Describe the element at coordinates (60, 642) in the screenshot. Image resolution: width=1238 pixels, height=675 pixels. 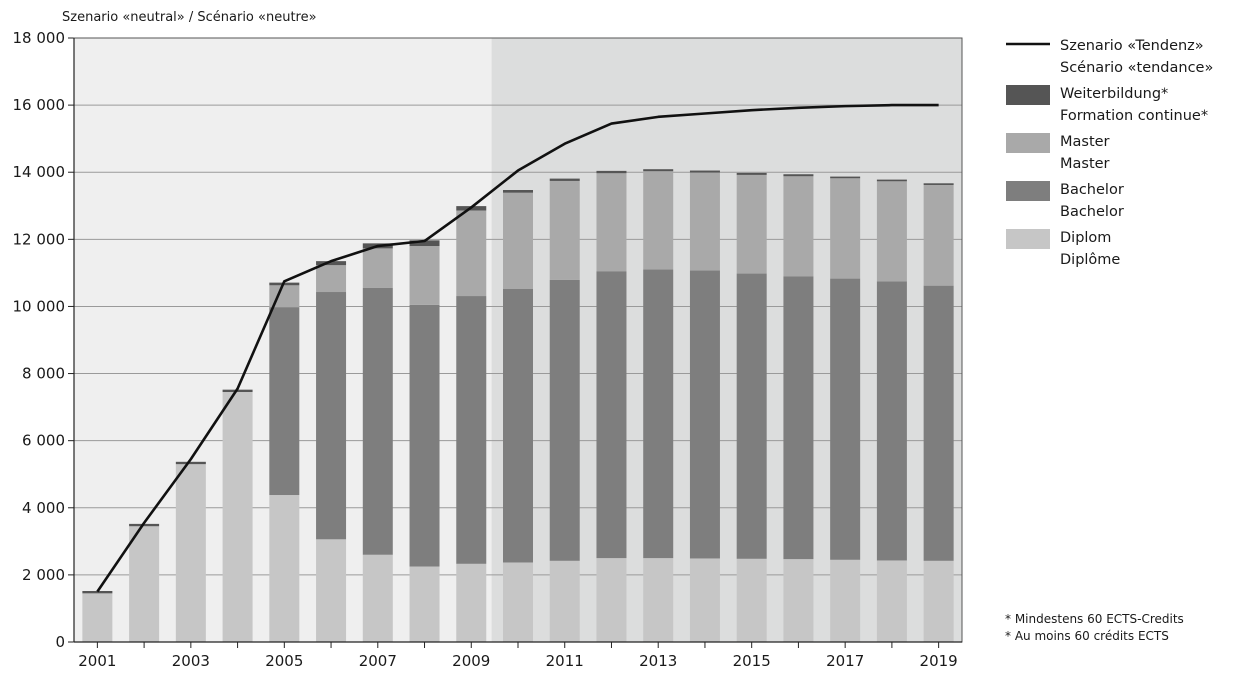
I see `y-tick-label: 0` at that location.